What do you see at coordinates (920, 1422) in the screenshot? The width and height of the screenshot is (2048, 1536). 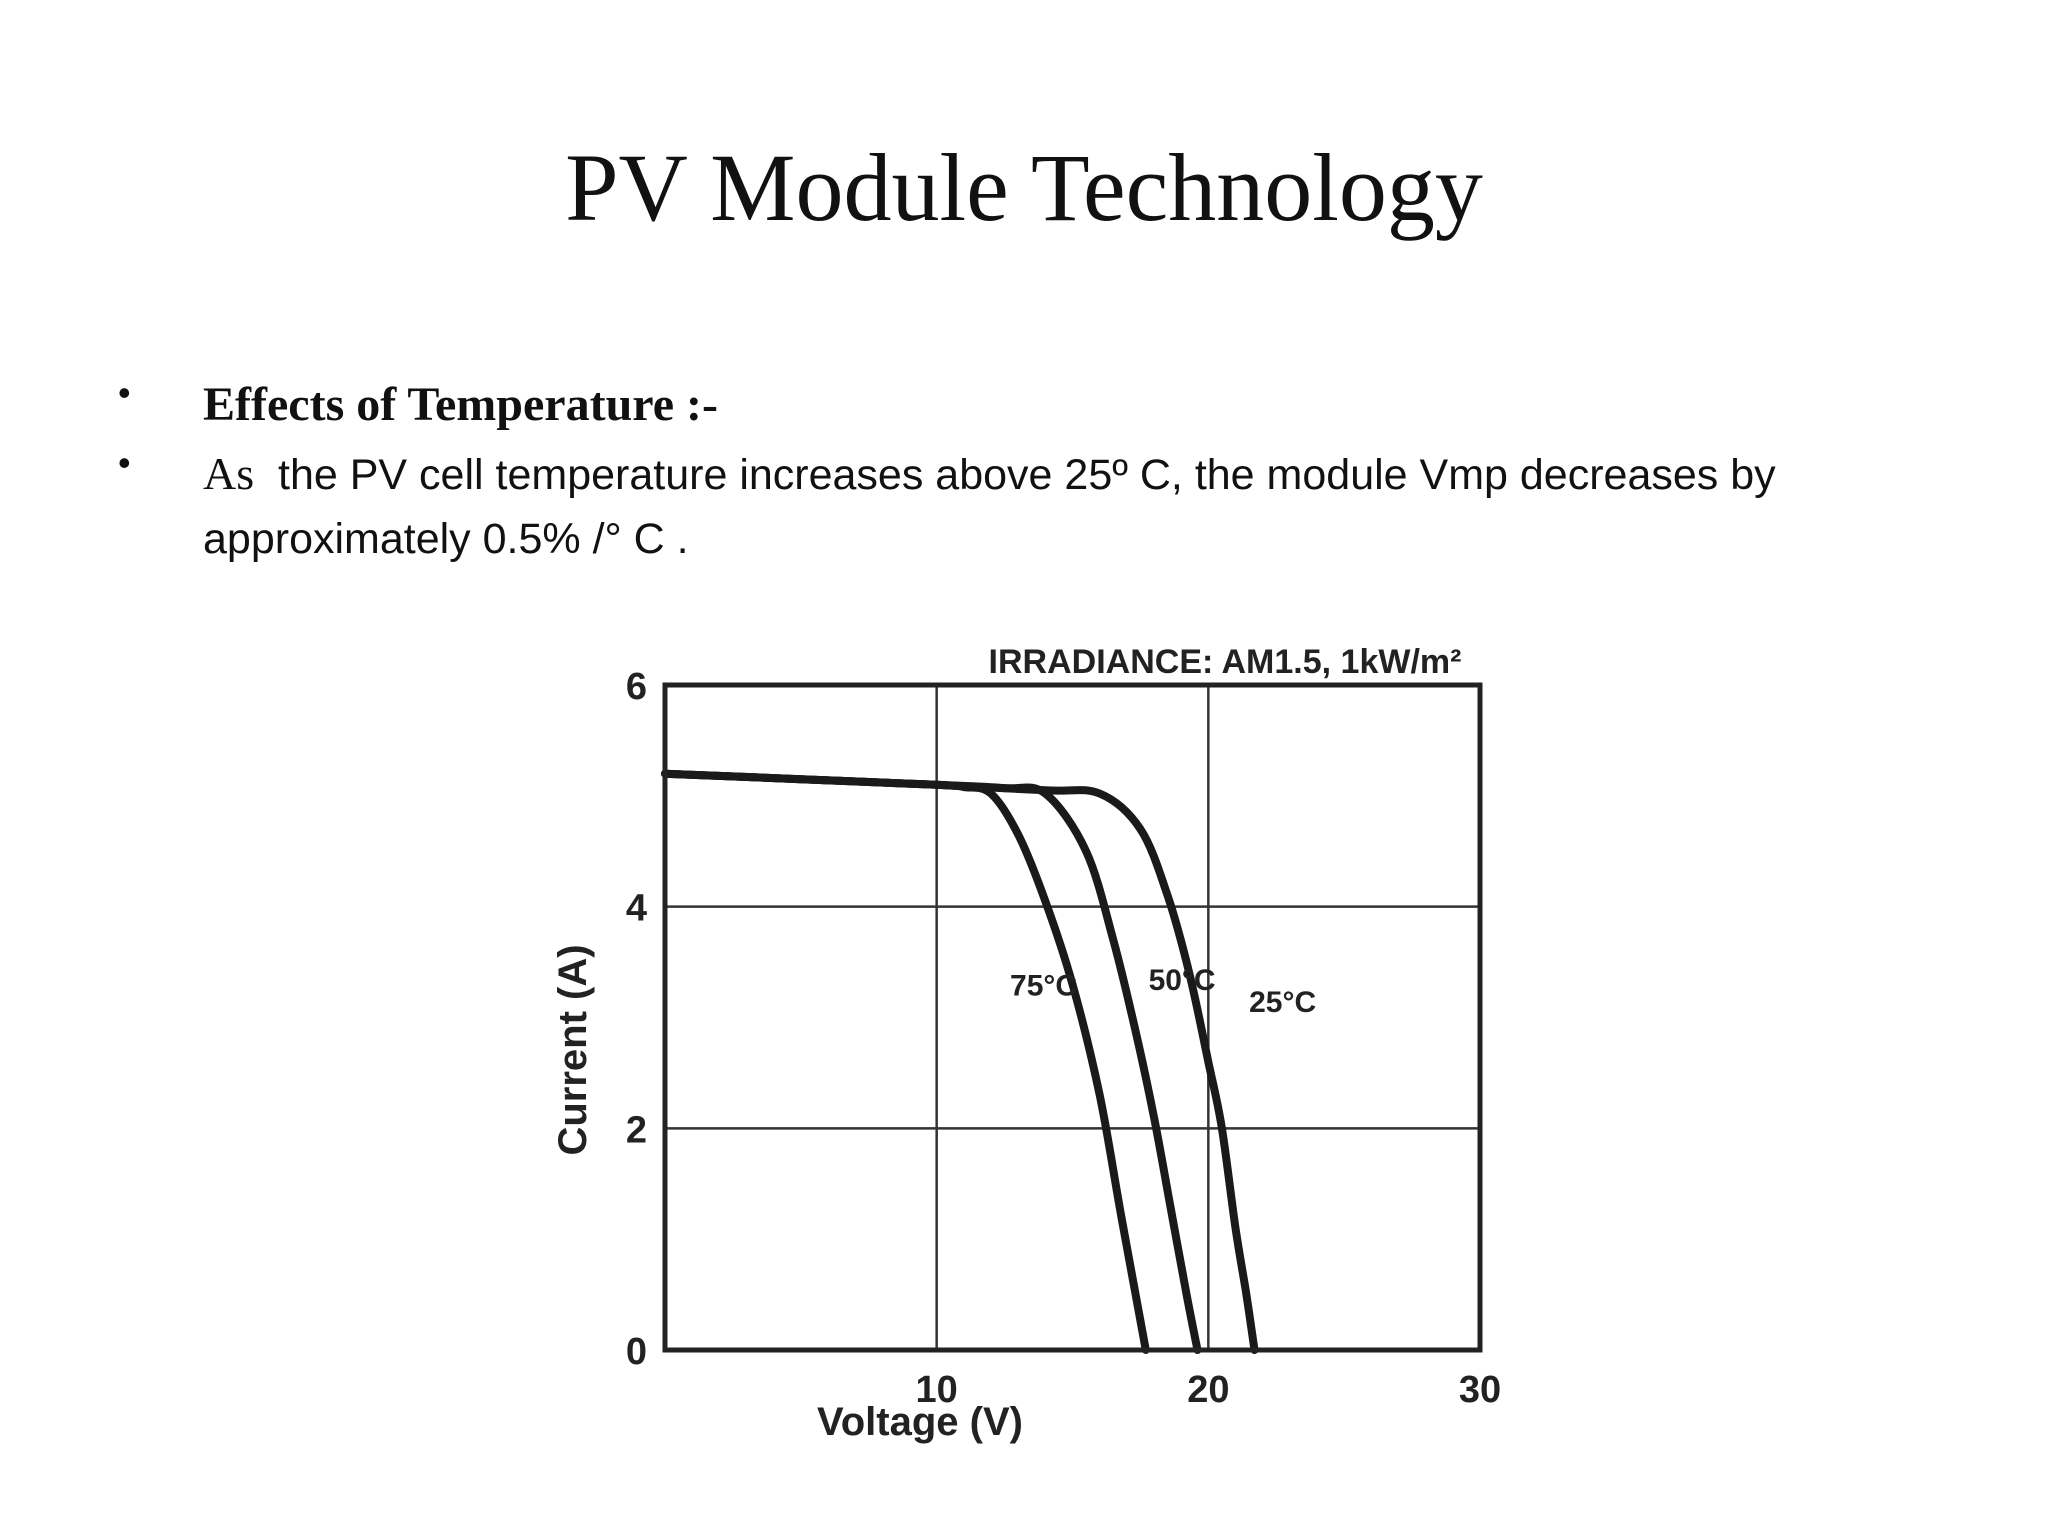 I see `x-axis-label: Voltage (V)` at bounding box center [920, 1422].